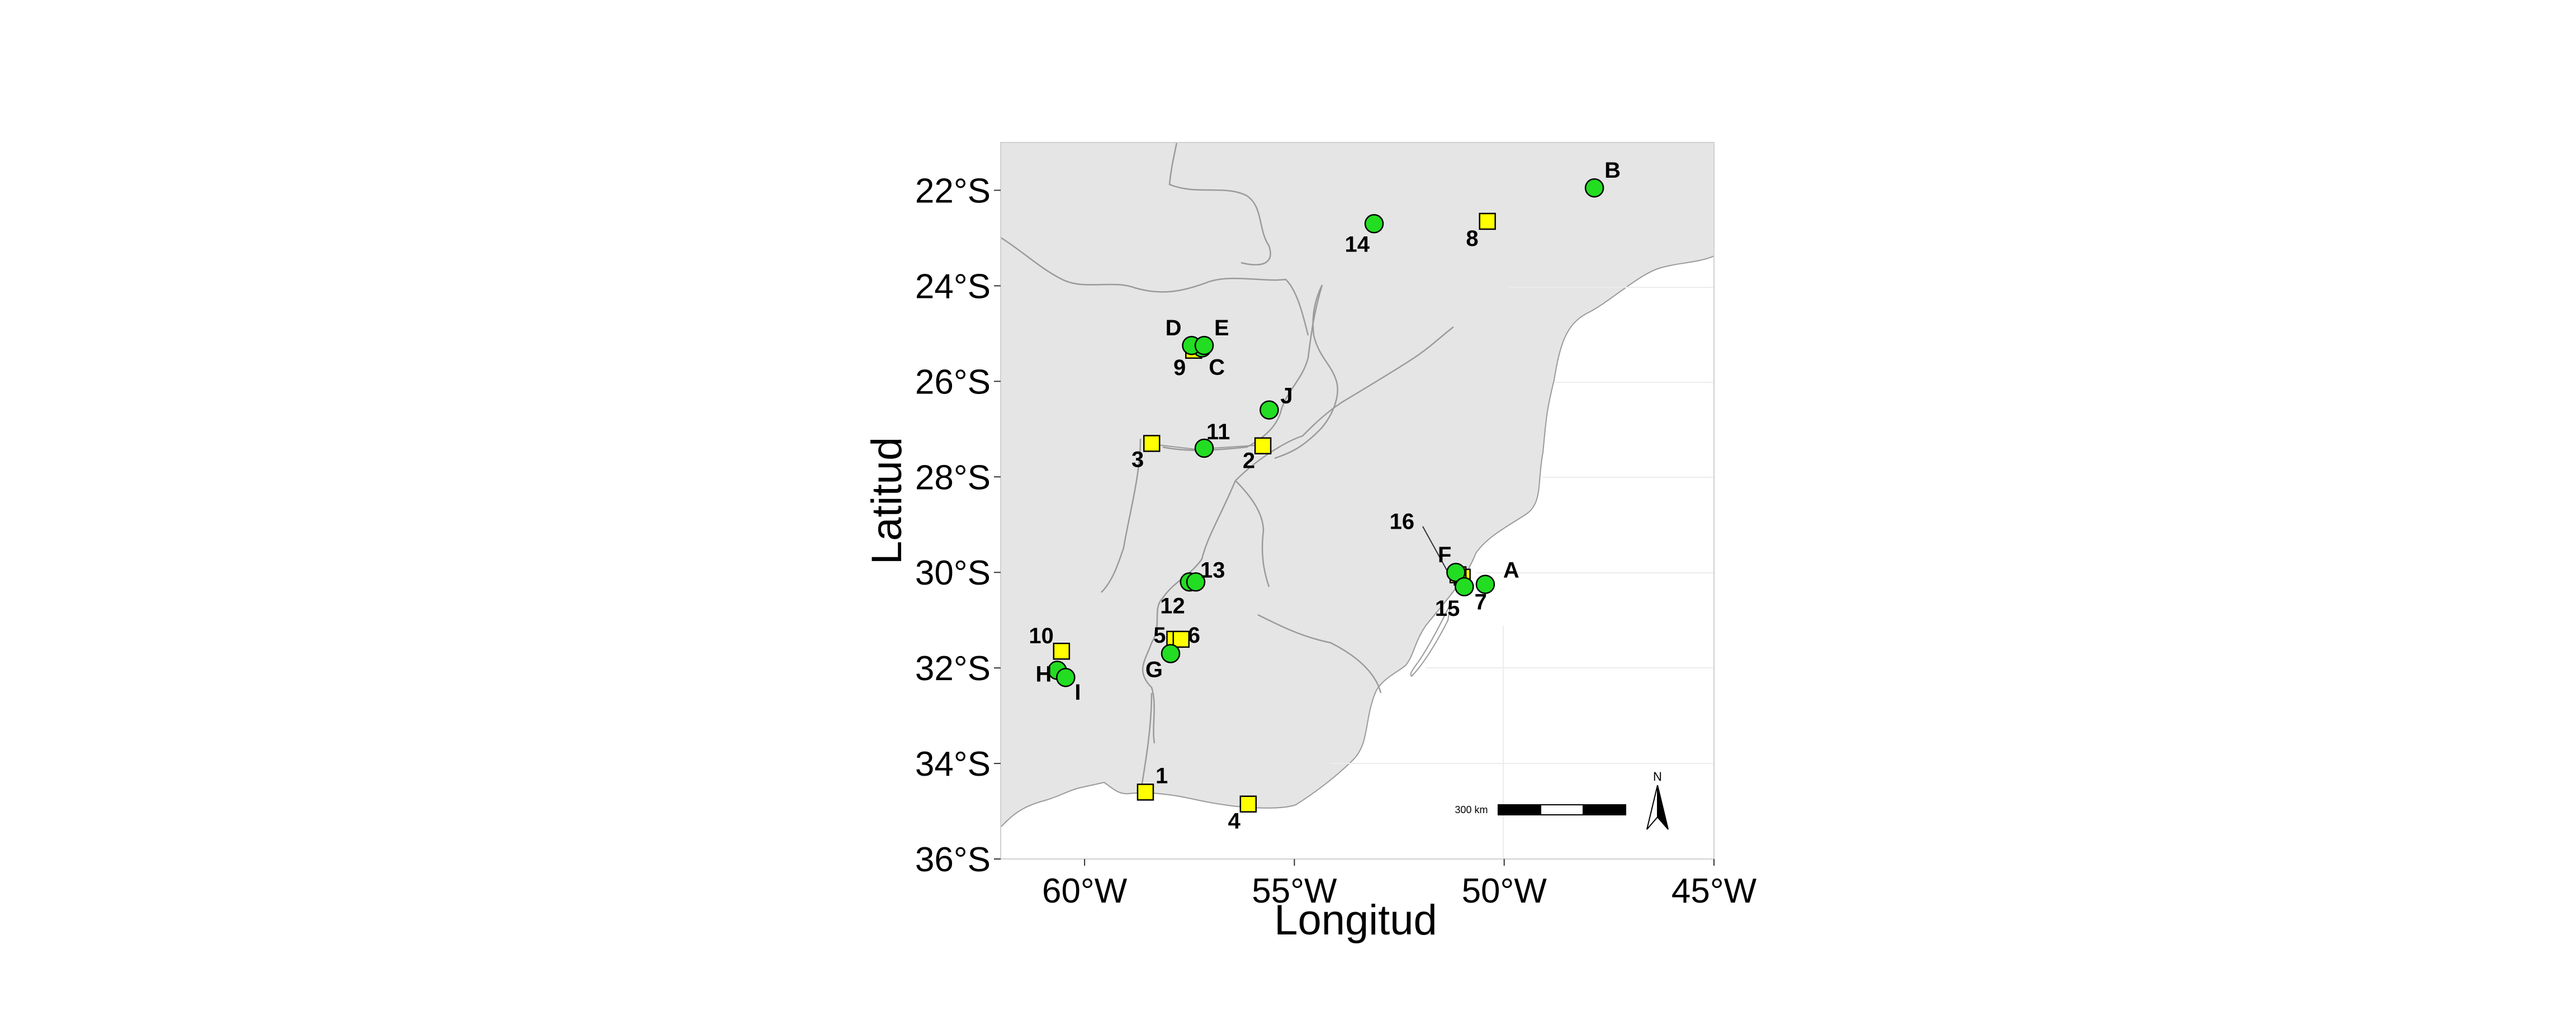 The height and width of the screenshot is (1030, 2576). I want to click on site-label: 15, so click(1447, 609).